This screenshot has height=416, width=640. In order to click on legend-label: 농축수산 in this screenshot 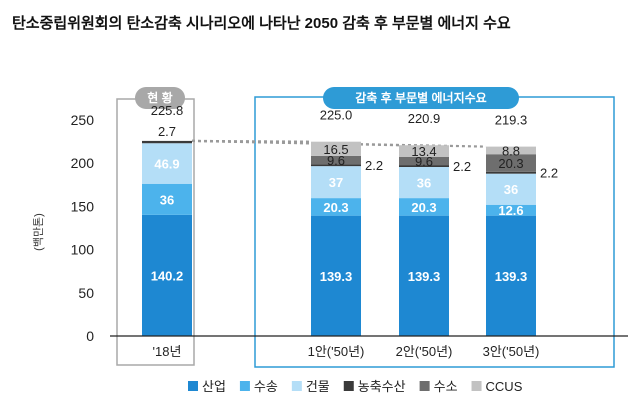, I will do `click(382, 386)`.